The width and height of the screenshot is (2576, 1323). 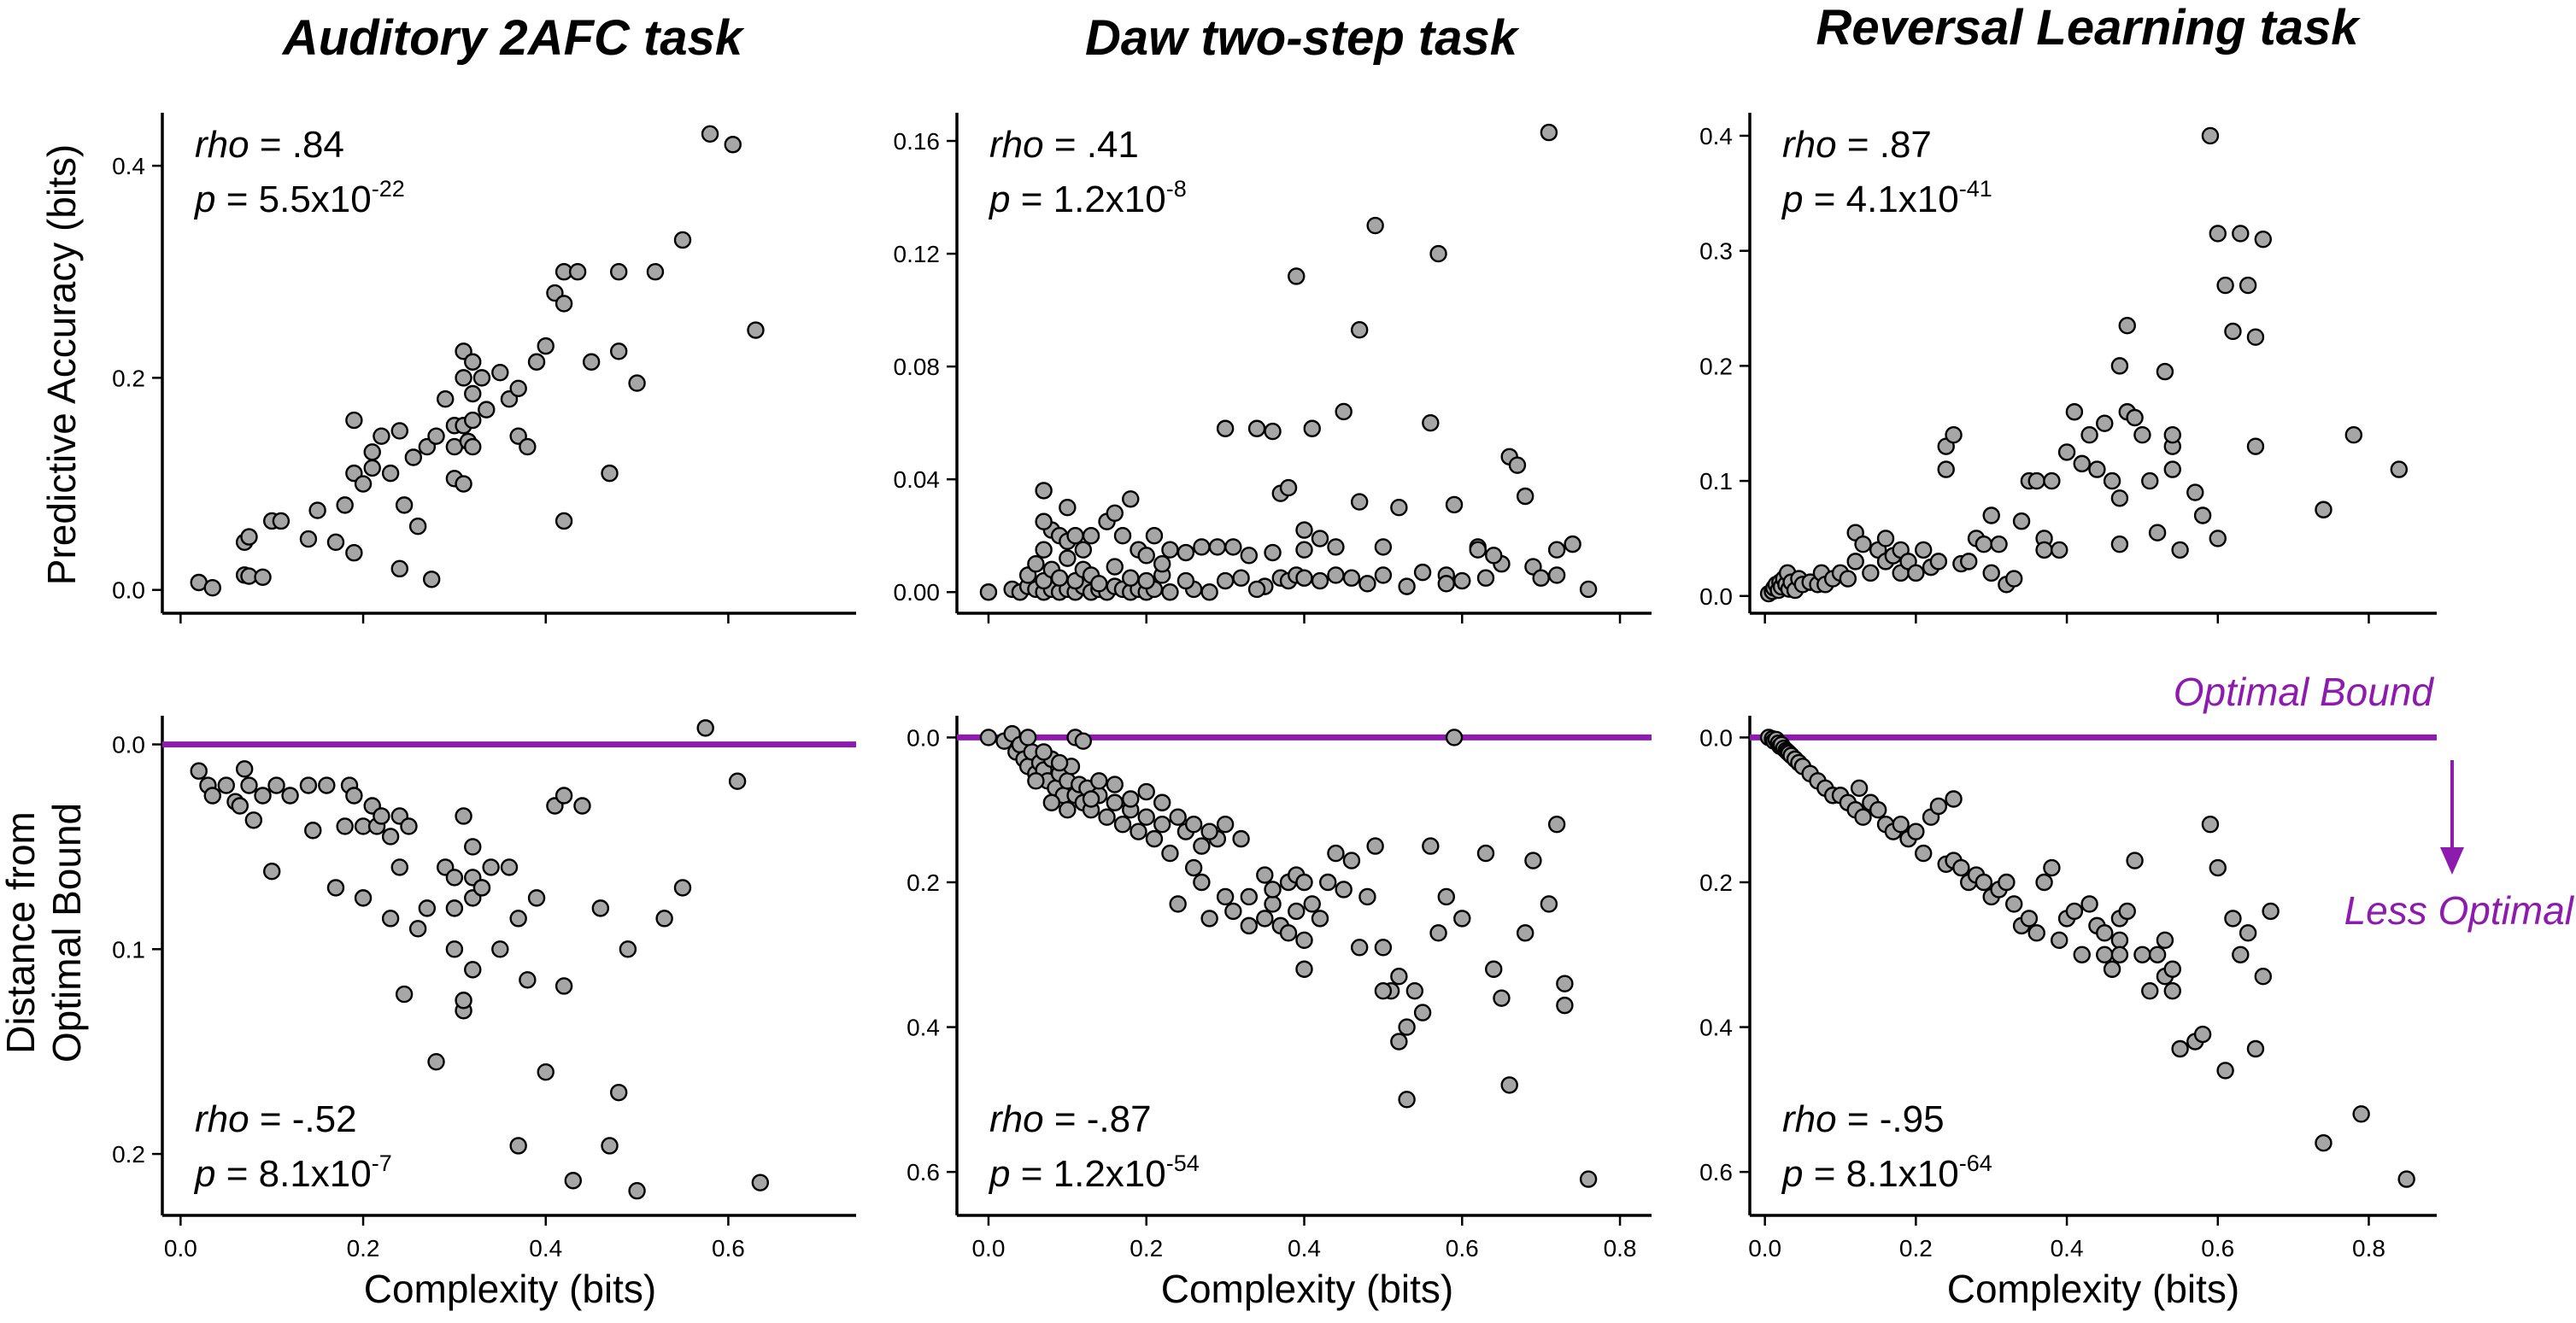 What do you see at coordinates (1716, 1028) in the screenshot?
I see `y-tick-label: 0.4` at bounding box center [1716, 1028].